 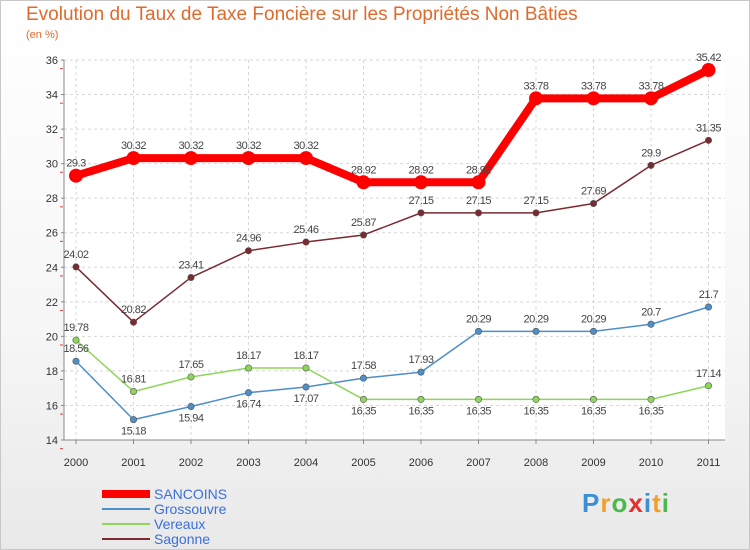 What do you see at coordinates (665, 503) in the screenshot?
I see `logo-letter: i` at bounding box center [665, 503].